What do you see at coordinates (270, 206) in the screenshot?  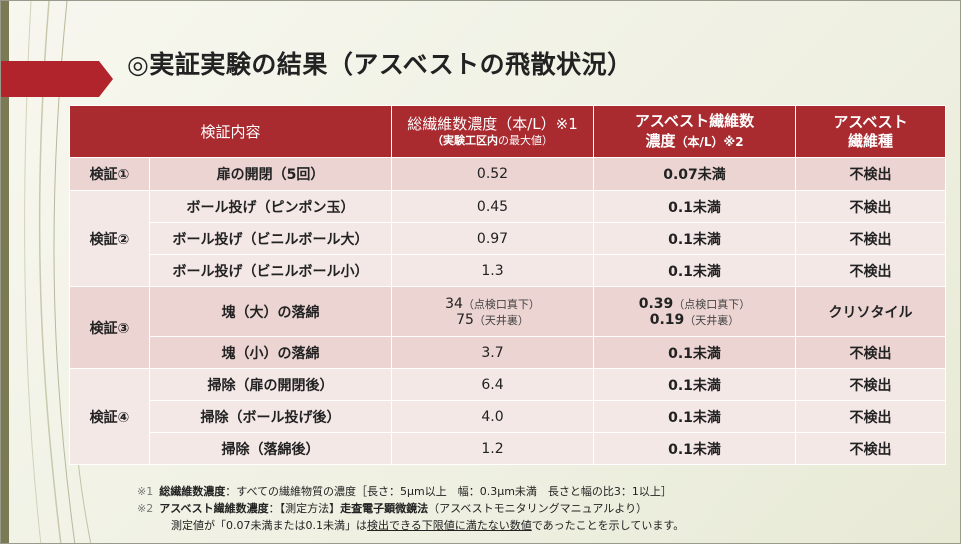 I see `method-cell: ボール投げ（ピンポン玉）` at bounding box center [270, 206].